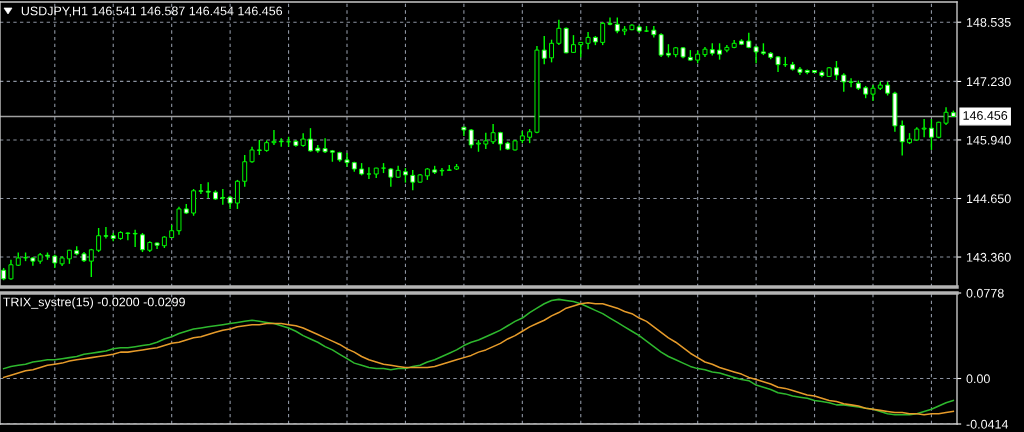 The height and width of the screenshot is (432, 1024). Describe the element at coordinates (985, 293) in the screenshot. I see `y-tick-label: 0.0778` at that location.